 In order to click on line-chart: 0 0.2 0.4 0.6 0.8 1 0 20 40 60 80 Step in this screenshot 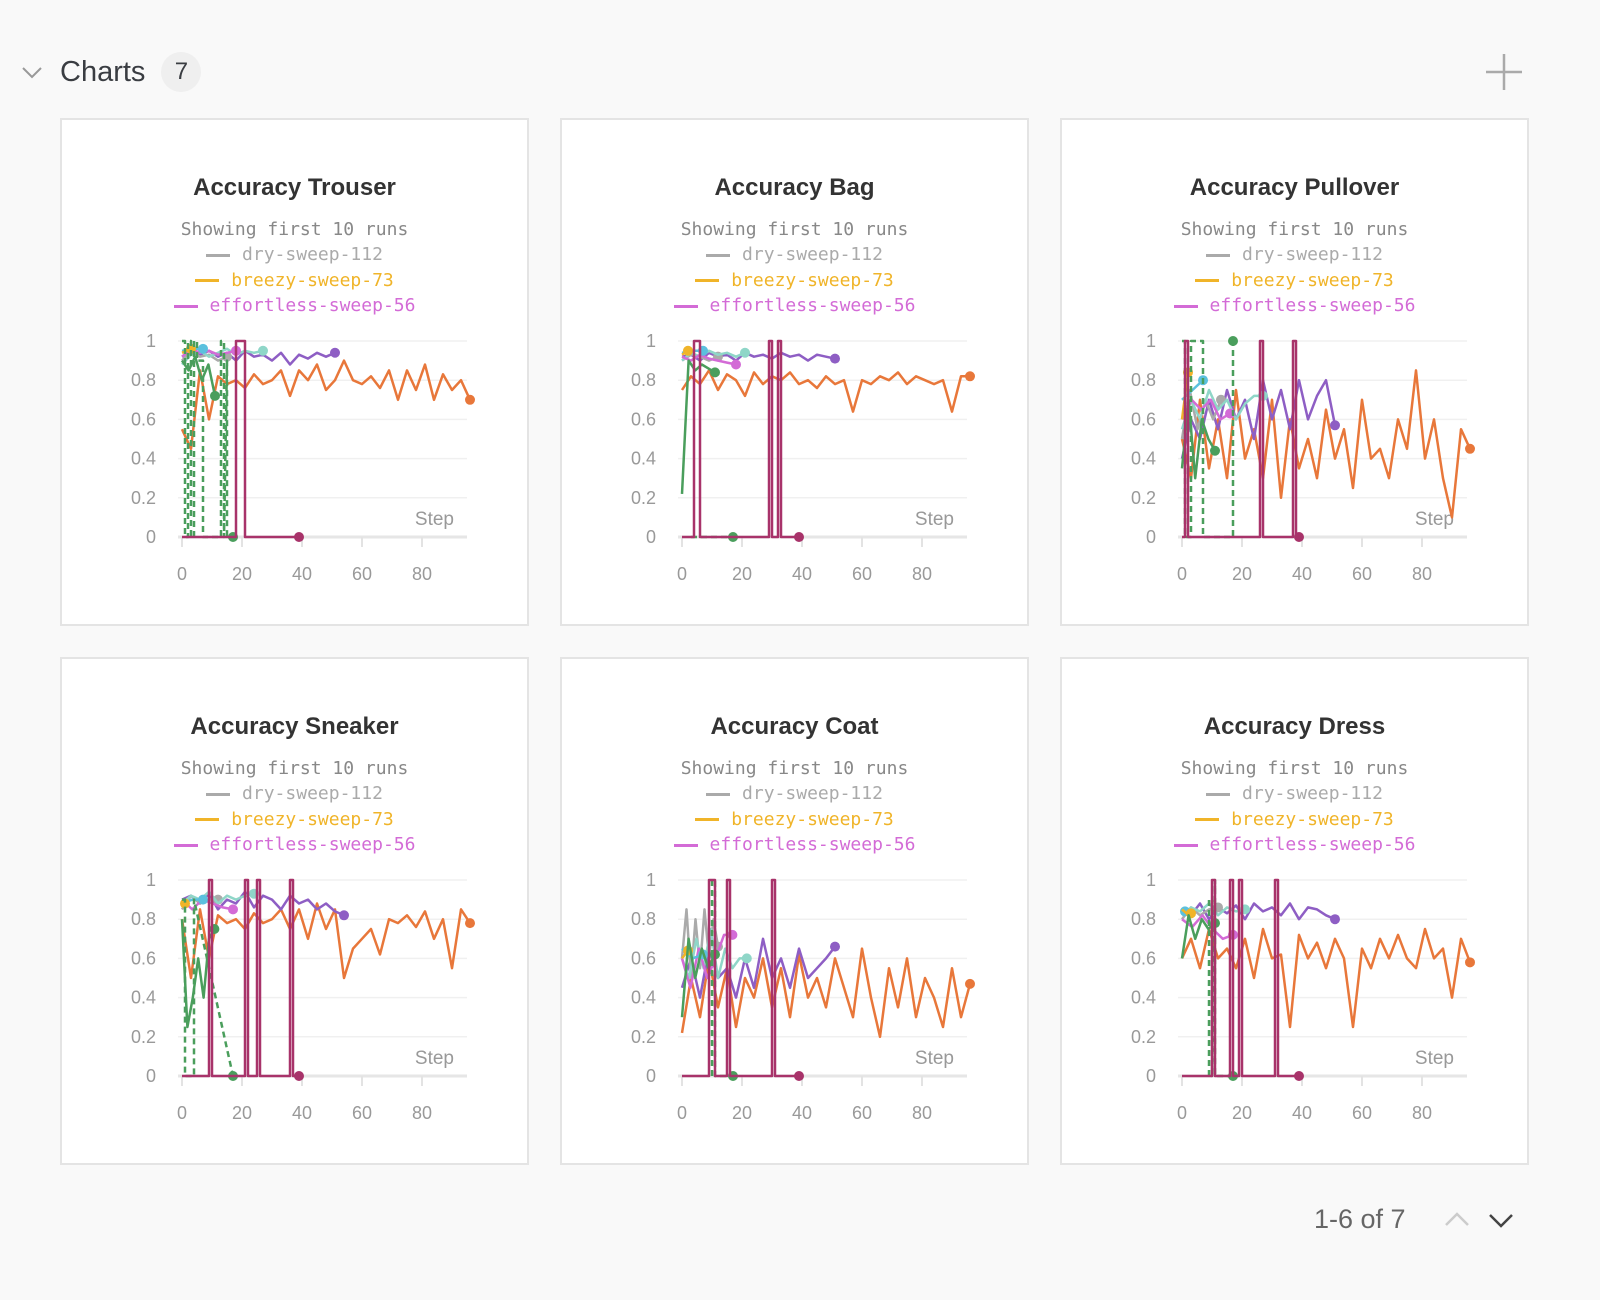, I will do `click(303, 457)`.